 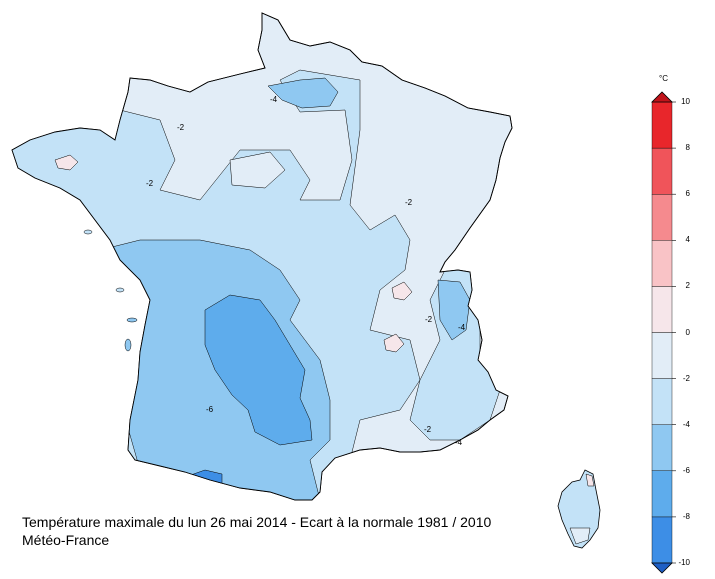 What do you see at coordinates (687, 194) in the screenshot?
I see `legend-tick-label: 6` at bounding box center [687, 194].